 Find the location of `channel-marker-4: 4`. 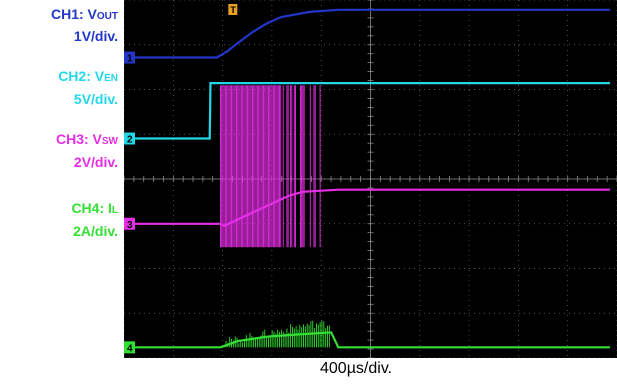

channel-marker-4: 4 is located at coordinates (129, 347).